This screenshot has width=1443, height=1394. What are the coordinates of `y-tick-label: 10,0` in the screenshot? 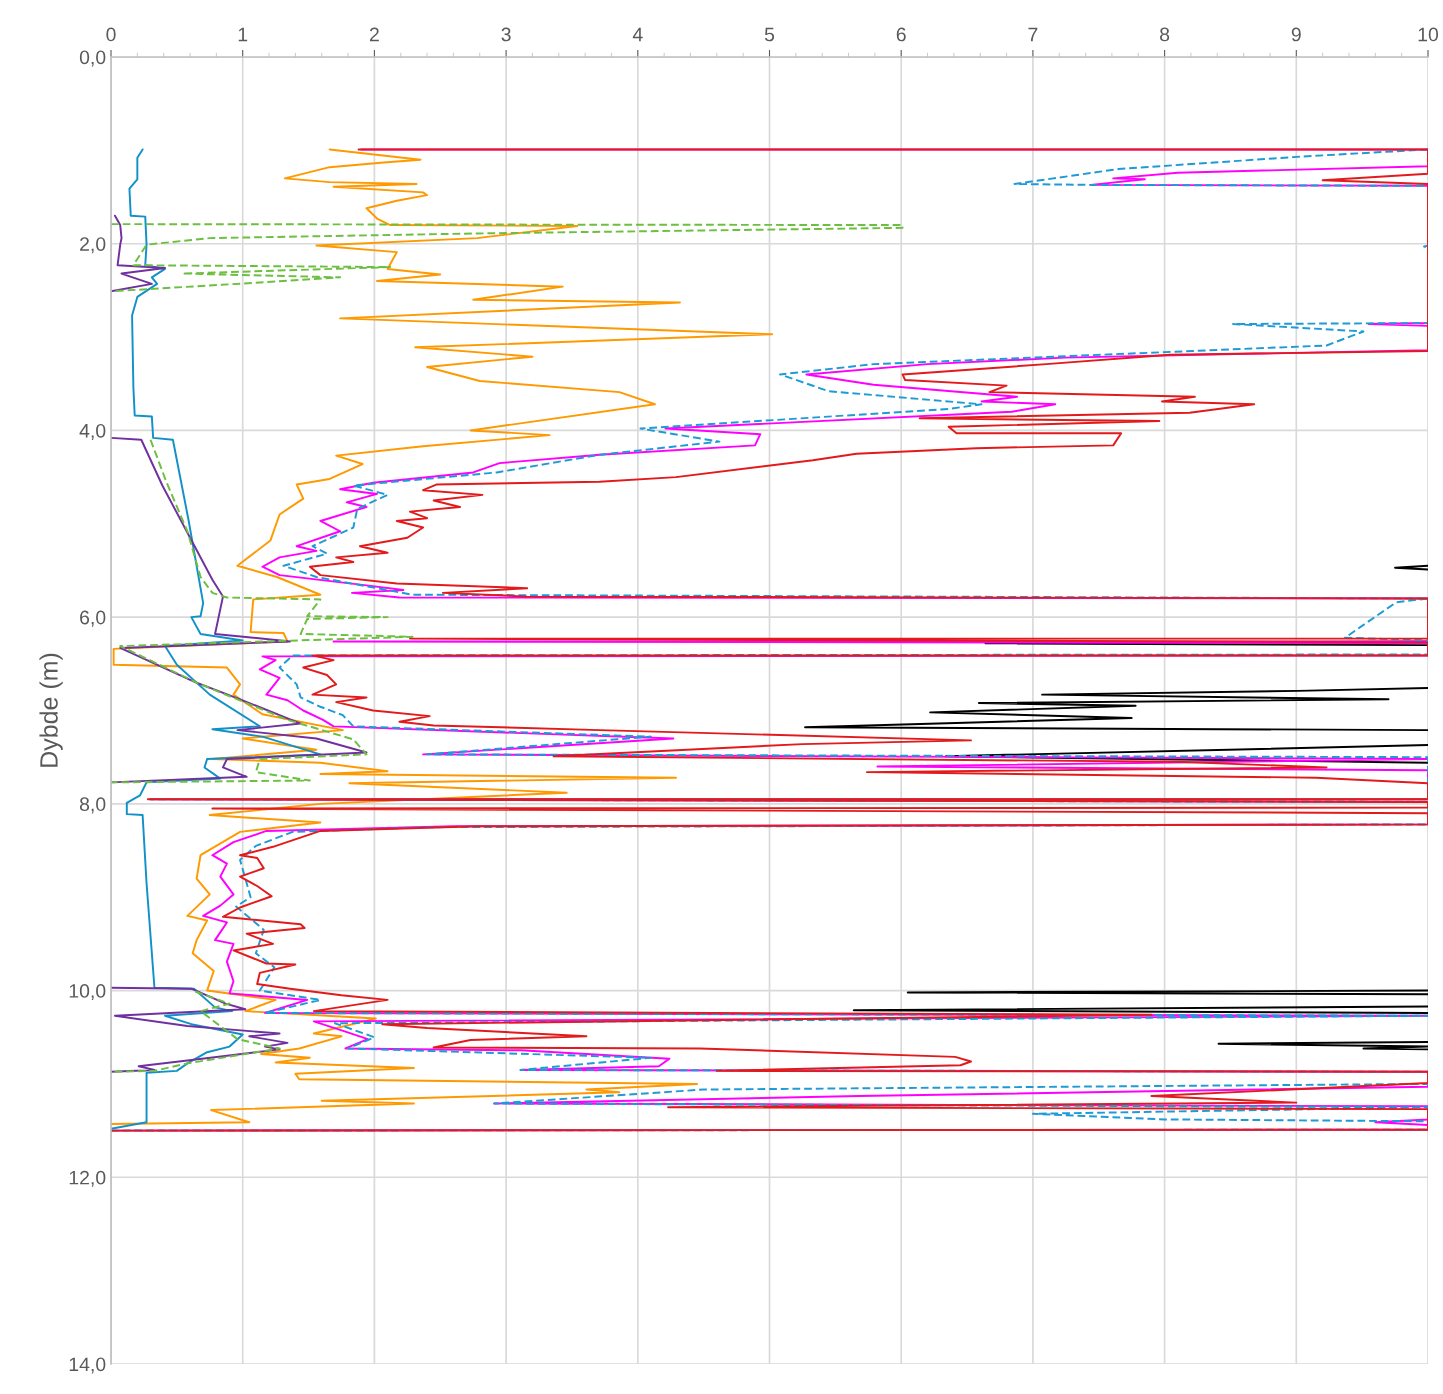 It's located at (87, 992).